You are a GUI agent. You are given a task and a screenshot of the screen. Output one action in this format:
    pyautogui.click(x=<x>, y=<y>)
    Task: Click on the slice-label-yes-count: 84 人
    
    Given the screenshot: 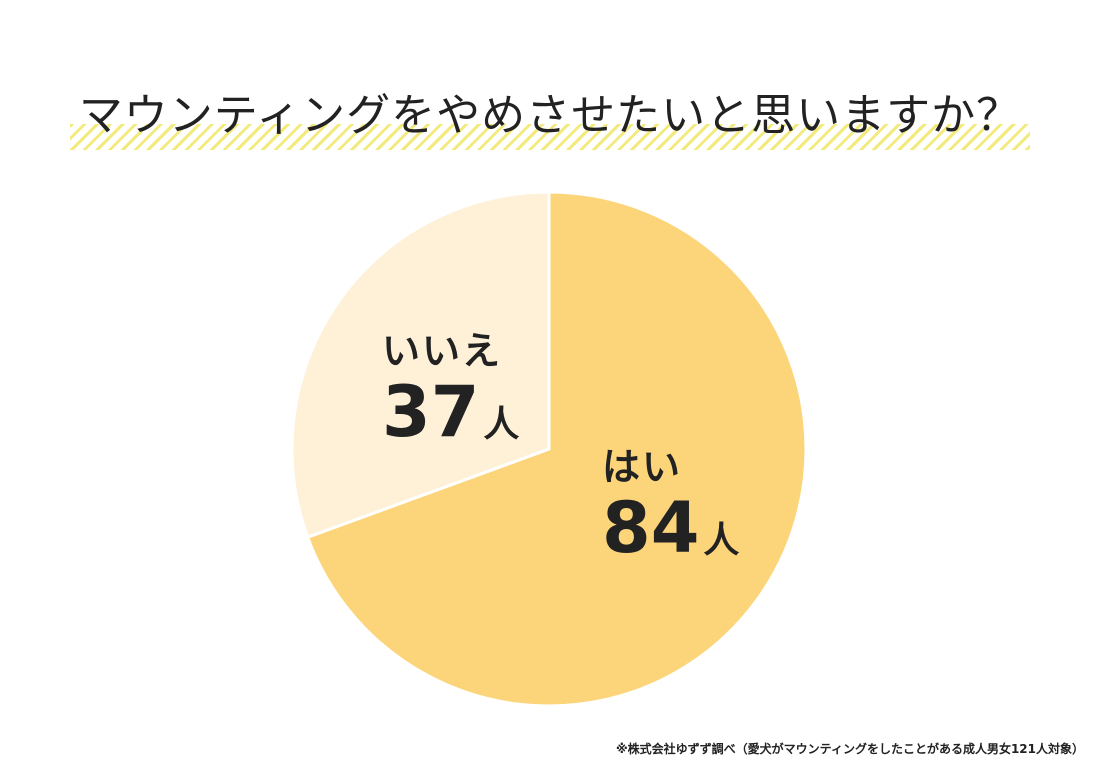 What is the action you would take?
    pyautogui.click(x=670, y=537)
    